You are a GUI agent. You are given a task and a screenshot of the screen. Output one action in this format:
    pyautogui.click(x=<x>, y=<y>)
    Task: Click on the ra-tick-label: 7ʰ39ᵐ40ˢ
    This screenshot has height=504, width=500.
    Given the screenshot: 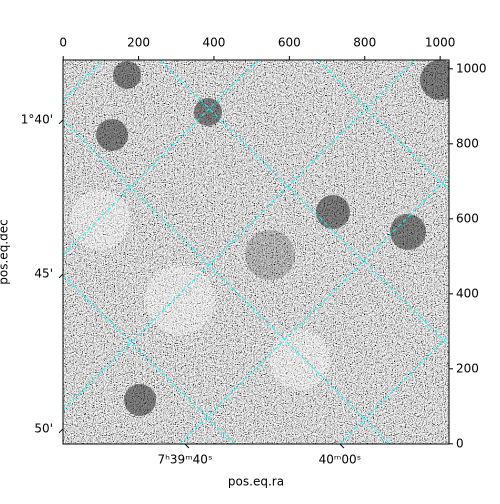 What is the action you would take?
    pyautogui.click(x=184, y=460)
    